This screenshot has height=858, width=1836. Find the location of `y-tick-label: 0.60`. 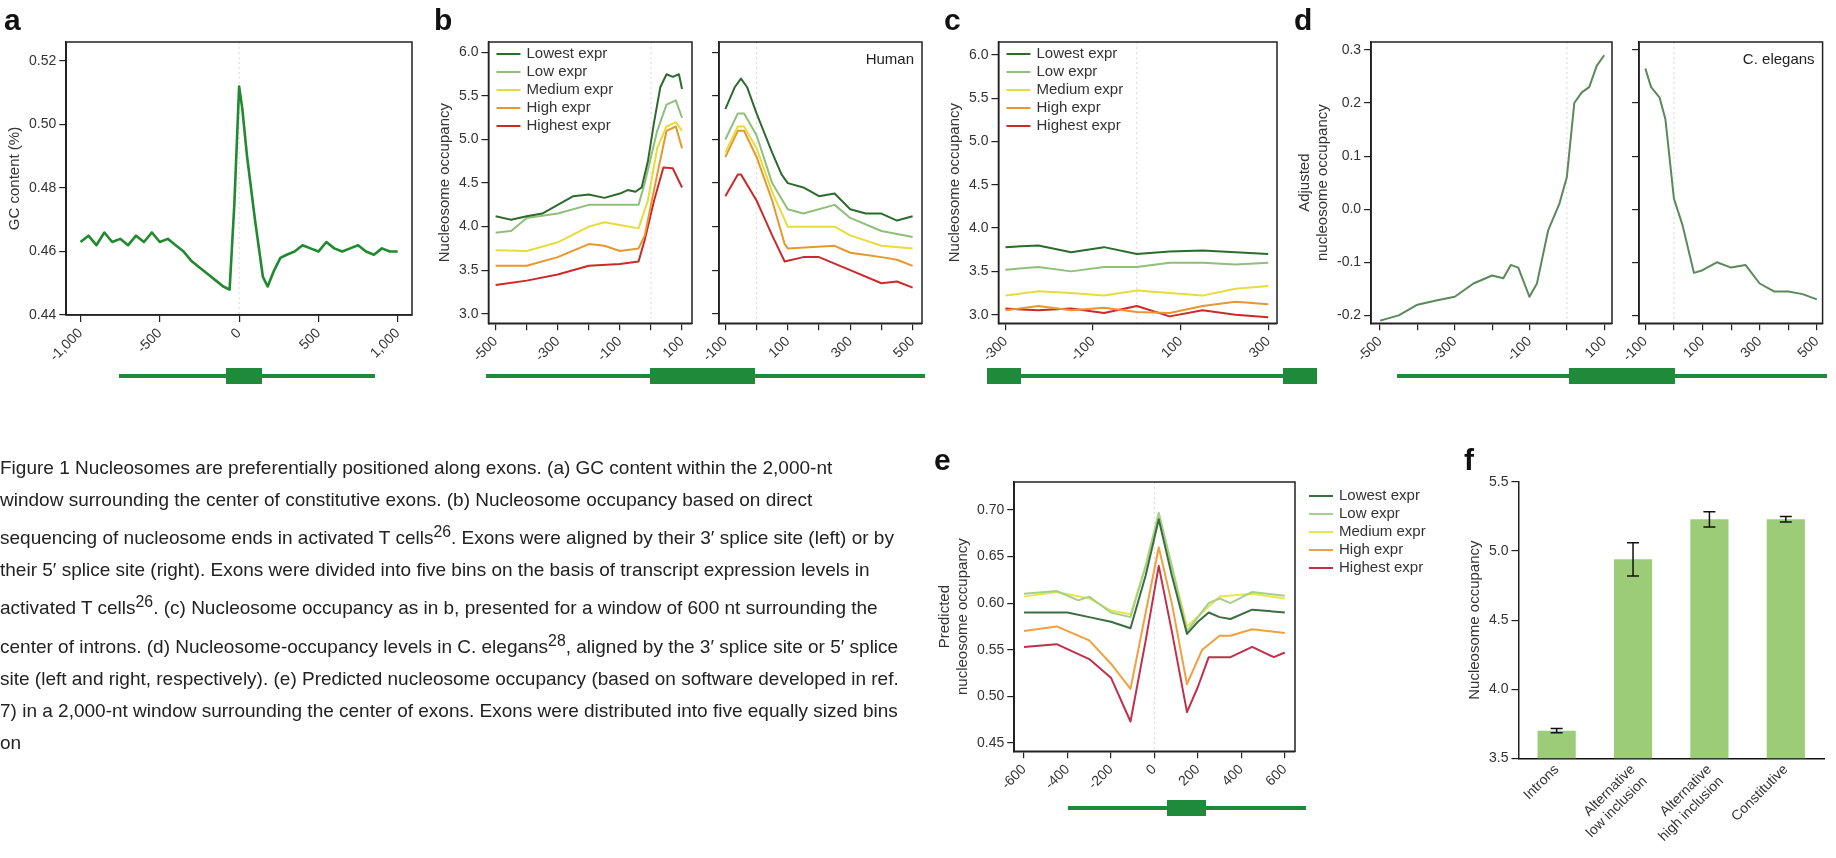

y-tick-label: 0.60 is located at coordinates (991, 602).